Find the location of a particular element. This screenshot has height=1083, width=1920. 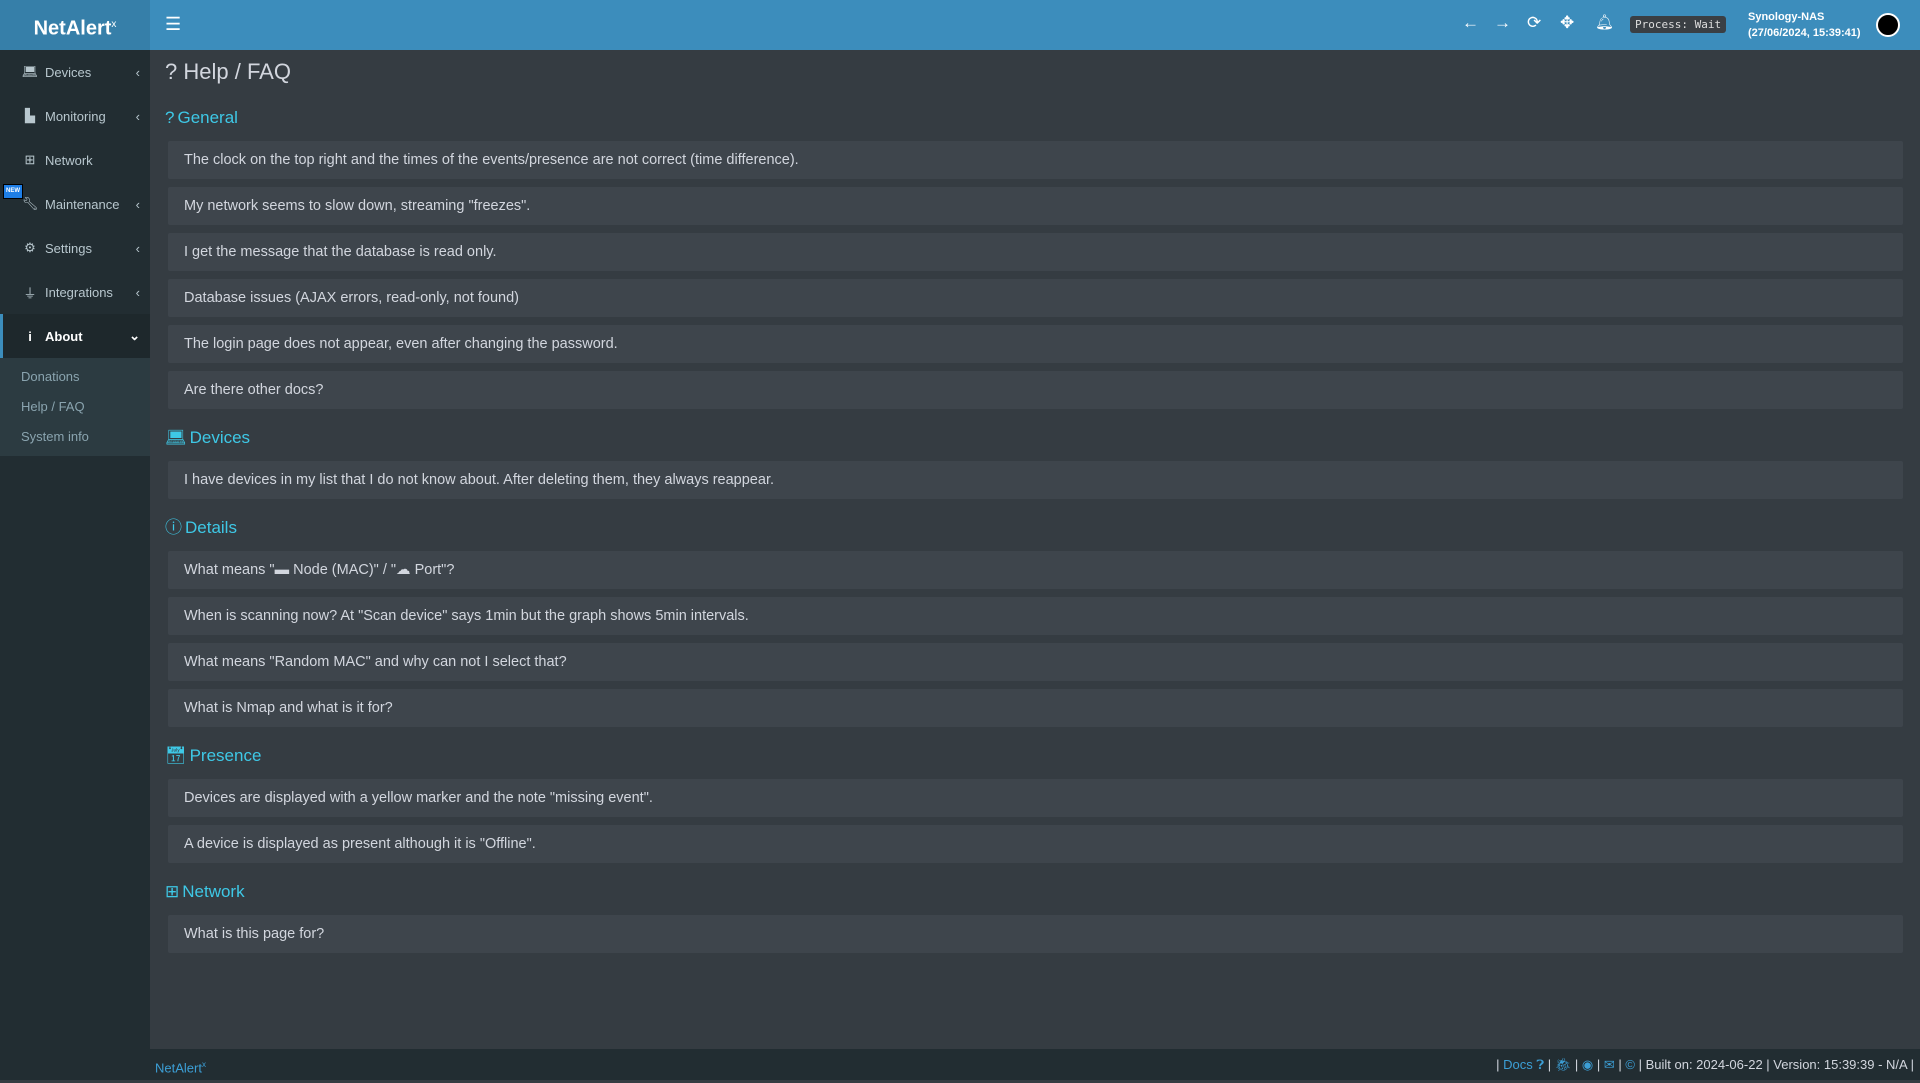

logo-text: NetAlert is located at coordinates (72, 28).